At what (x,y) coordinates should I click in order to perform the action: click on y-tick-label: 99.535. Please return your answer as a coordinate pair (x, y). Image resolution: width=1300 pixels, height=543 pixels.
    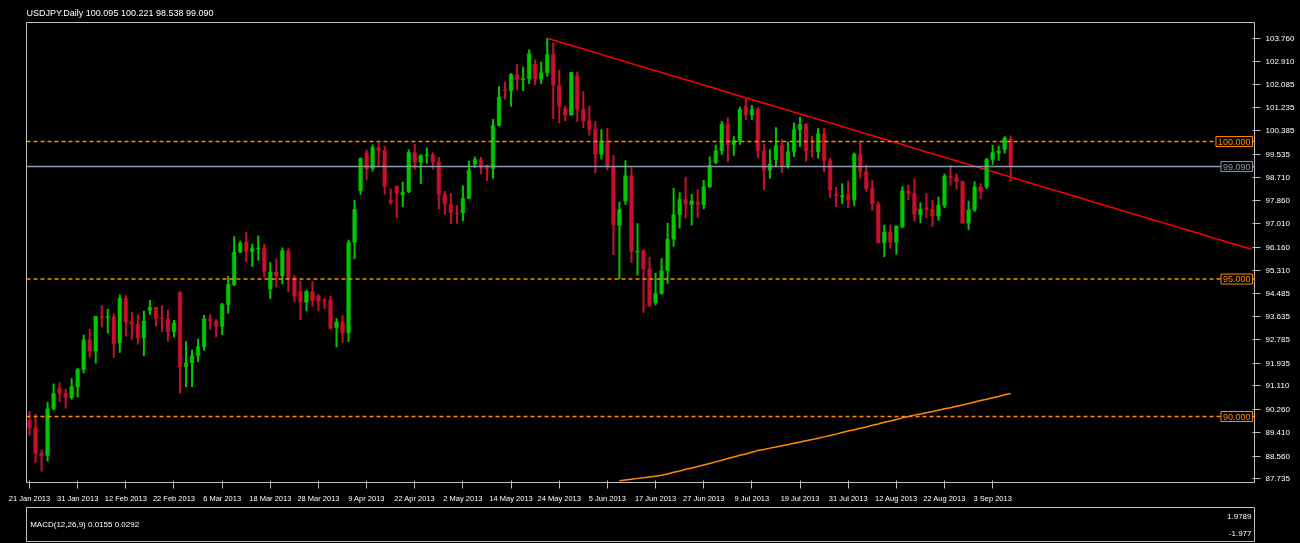
    Looking at the image, I should click on (1278, 154).